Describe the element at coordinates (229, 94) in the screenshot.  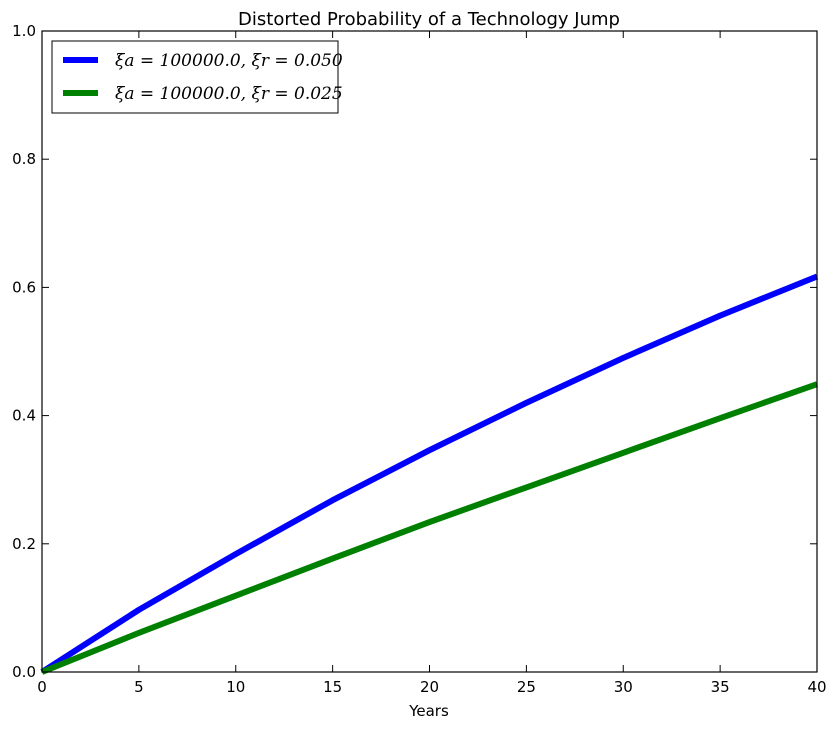
I see `legend-entry-2: ξa = 100000.0, ξr = 0.025` at that location.